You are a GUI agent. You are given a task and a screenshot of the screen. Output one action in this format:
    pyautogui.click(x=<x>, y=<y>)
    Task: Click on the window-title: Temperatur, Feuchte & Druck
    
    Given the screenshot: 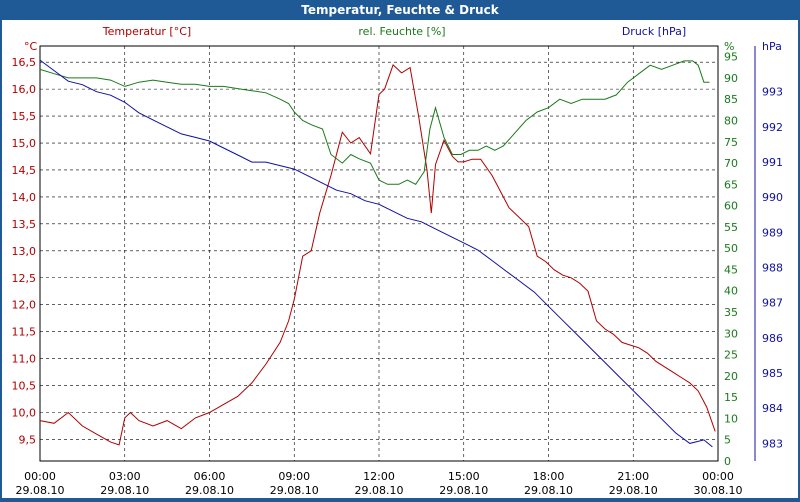 What is the action you would take?
    pyautogui.click(x=400, y=10)
    